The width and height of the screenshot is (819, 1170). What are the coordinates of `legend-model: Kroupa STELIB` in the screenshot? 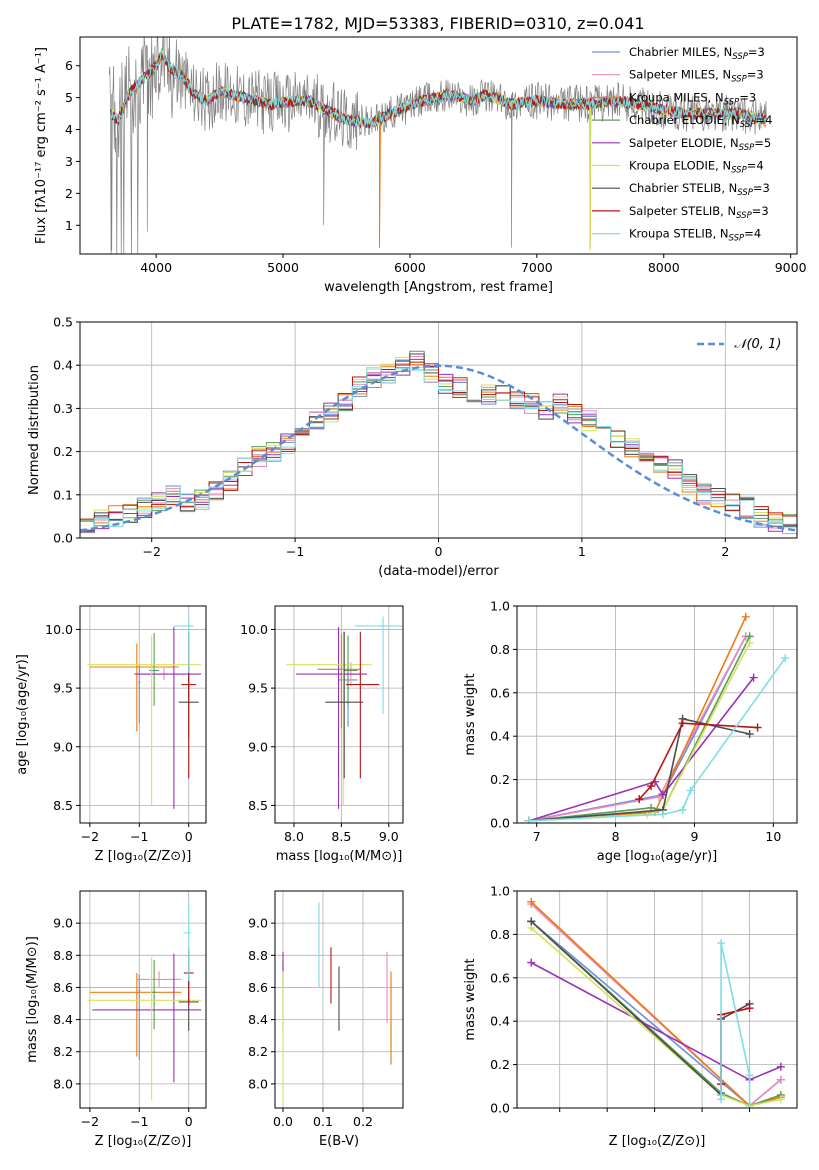 It's located at (671, 234).